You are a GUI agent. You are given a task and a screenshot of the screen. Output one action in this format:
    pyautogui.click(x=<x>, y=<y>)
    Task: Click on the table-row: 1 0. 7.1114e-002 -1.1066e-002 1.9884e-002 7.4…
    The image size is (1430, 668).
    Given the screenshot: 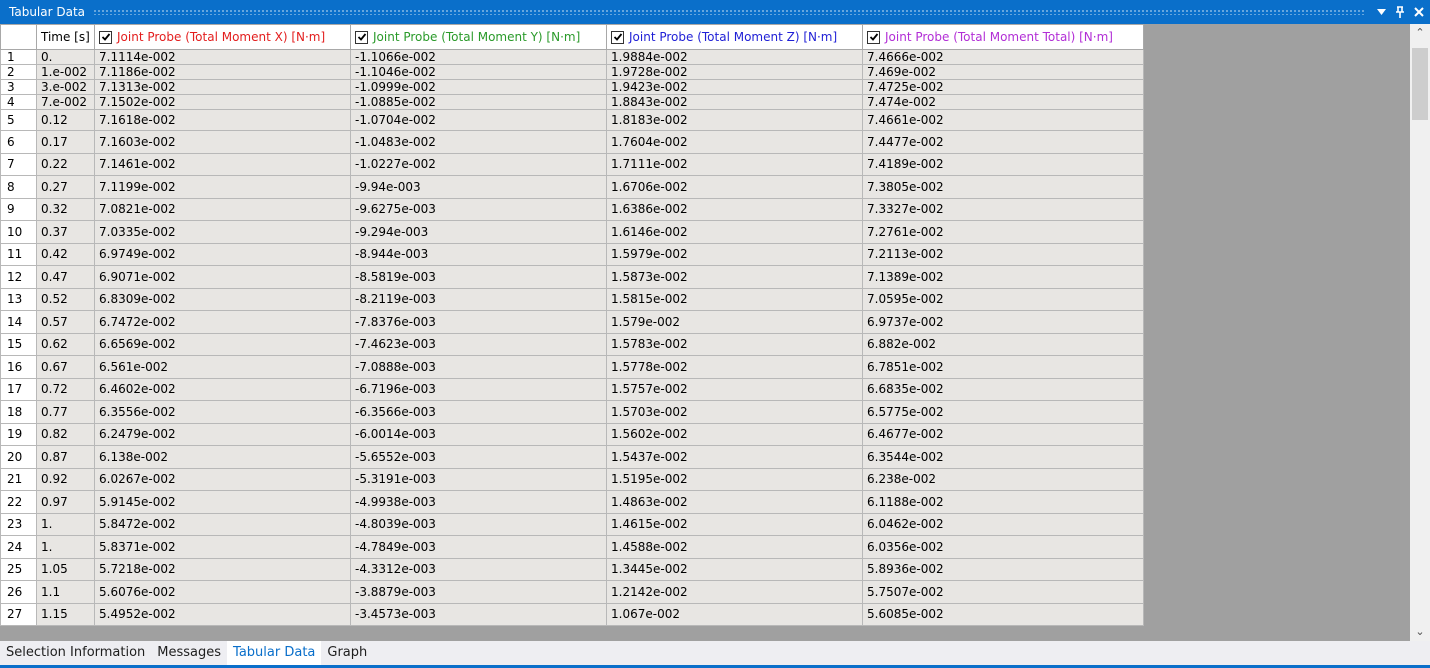 What is the action you would take?
    pyautogui.click(x=572, y=57)
    